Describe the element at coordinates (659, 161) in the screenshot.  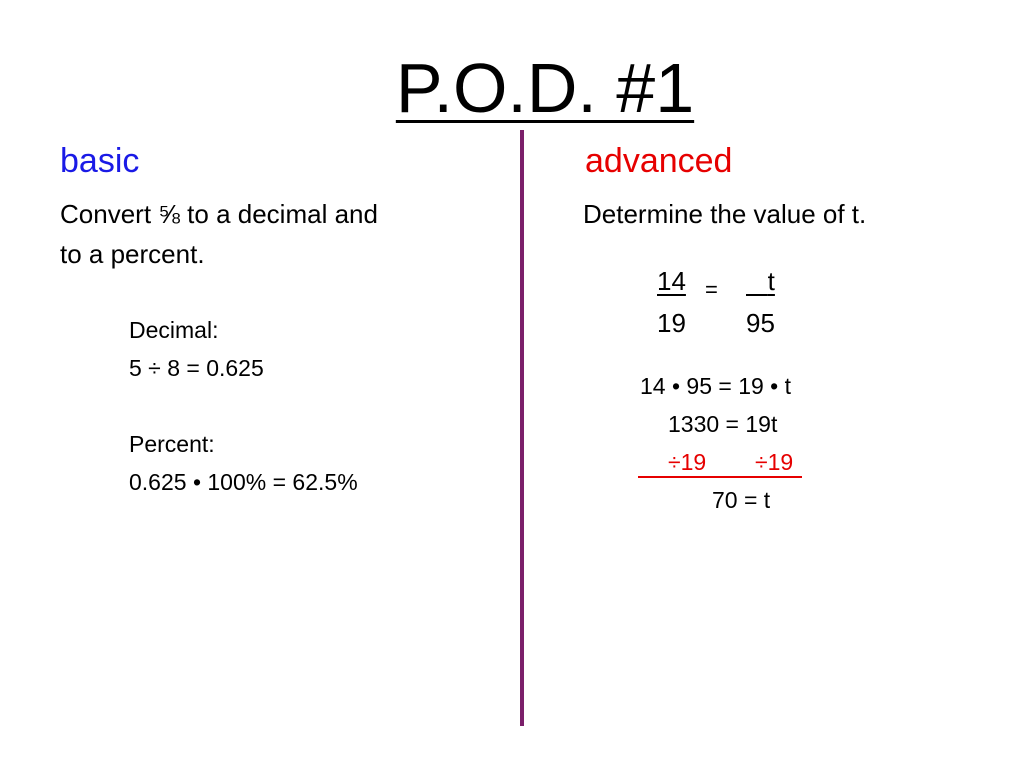
I see `advanced-heading: advanced` at that location.